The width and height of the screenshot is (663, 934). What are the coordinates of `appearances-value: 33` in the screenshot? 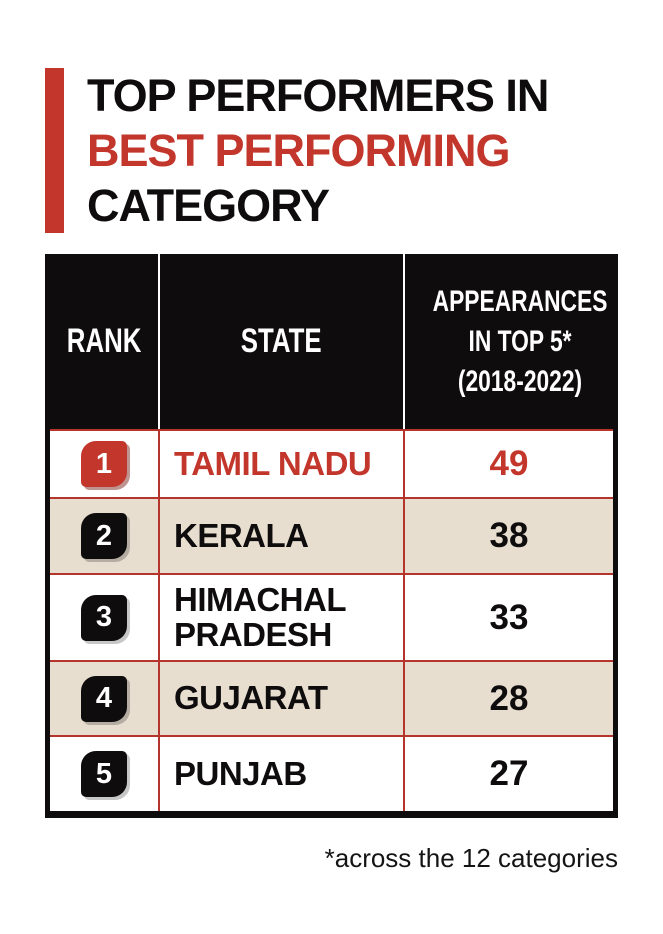 It's located at (509, 617).